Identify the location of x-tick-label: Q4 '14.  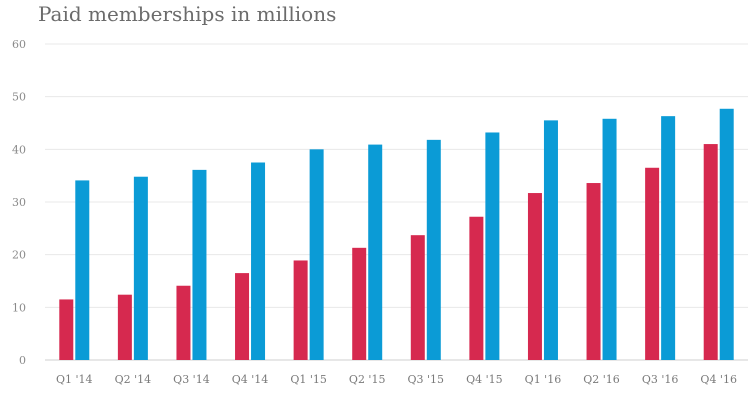
(250, 379).